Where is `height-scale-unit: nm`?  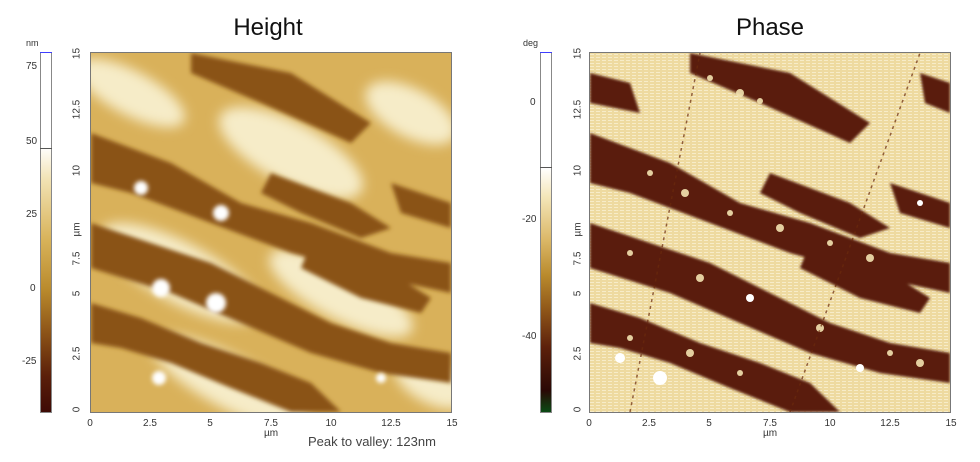 height-scale-unit: nm is located at coordinates (32, 43).